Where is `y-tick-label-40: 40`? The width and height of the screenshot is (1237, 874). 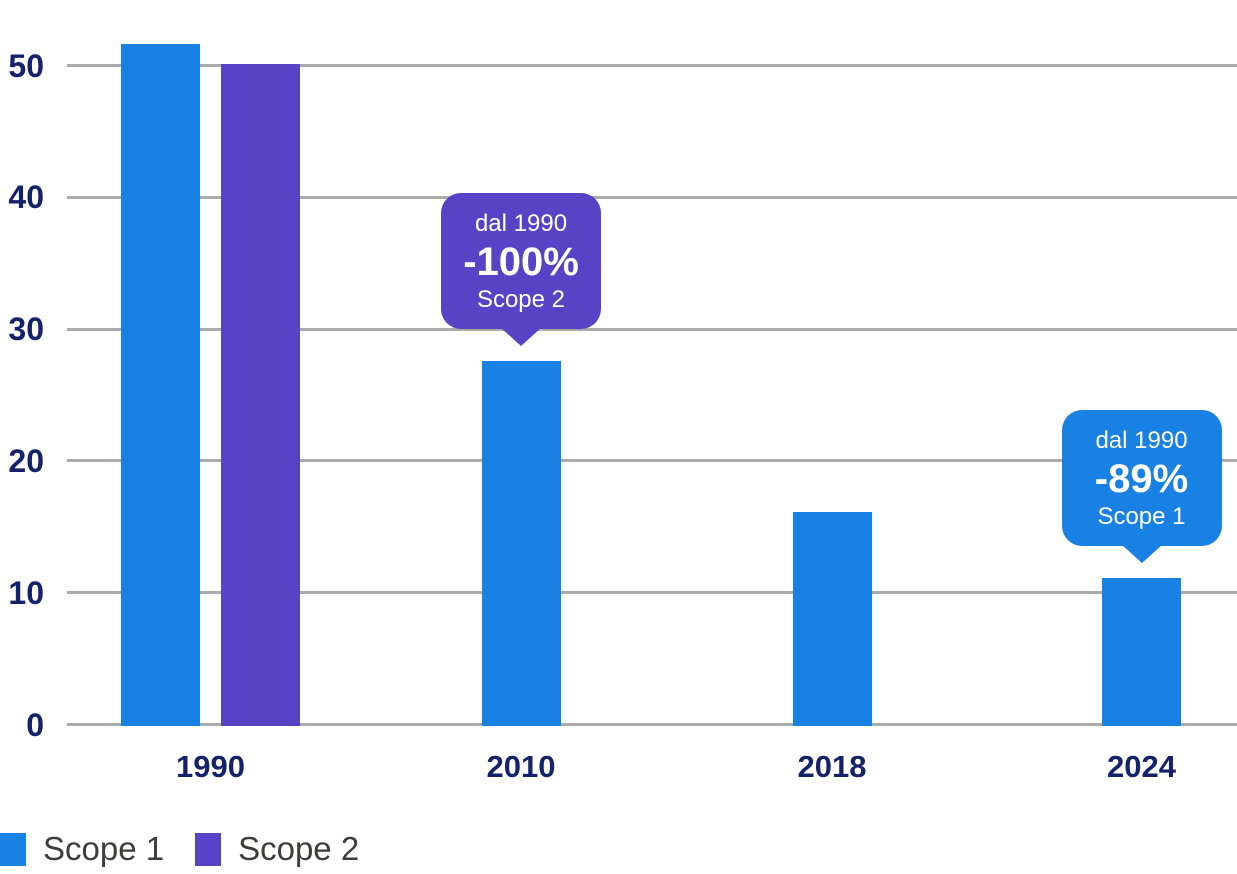
y-tick-label-40: 40 is located at coordinates (26, 197).